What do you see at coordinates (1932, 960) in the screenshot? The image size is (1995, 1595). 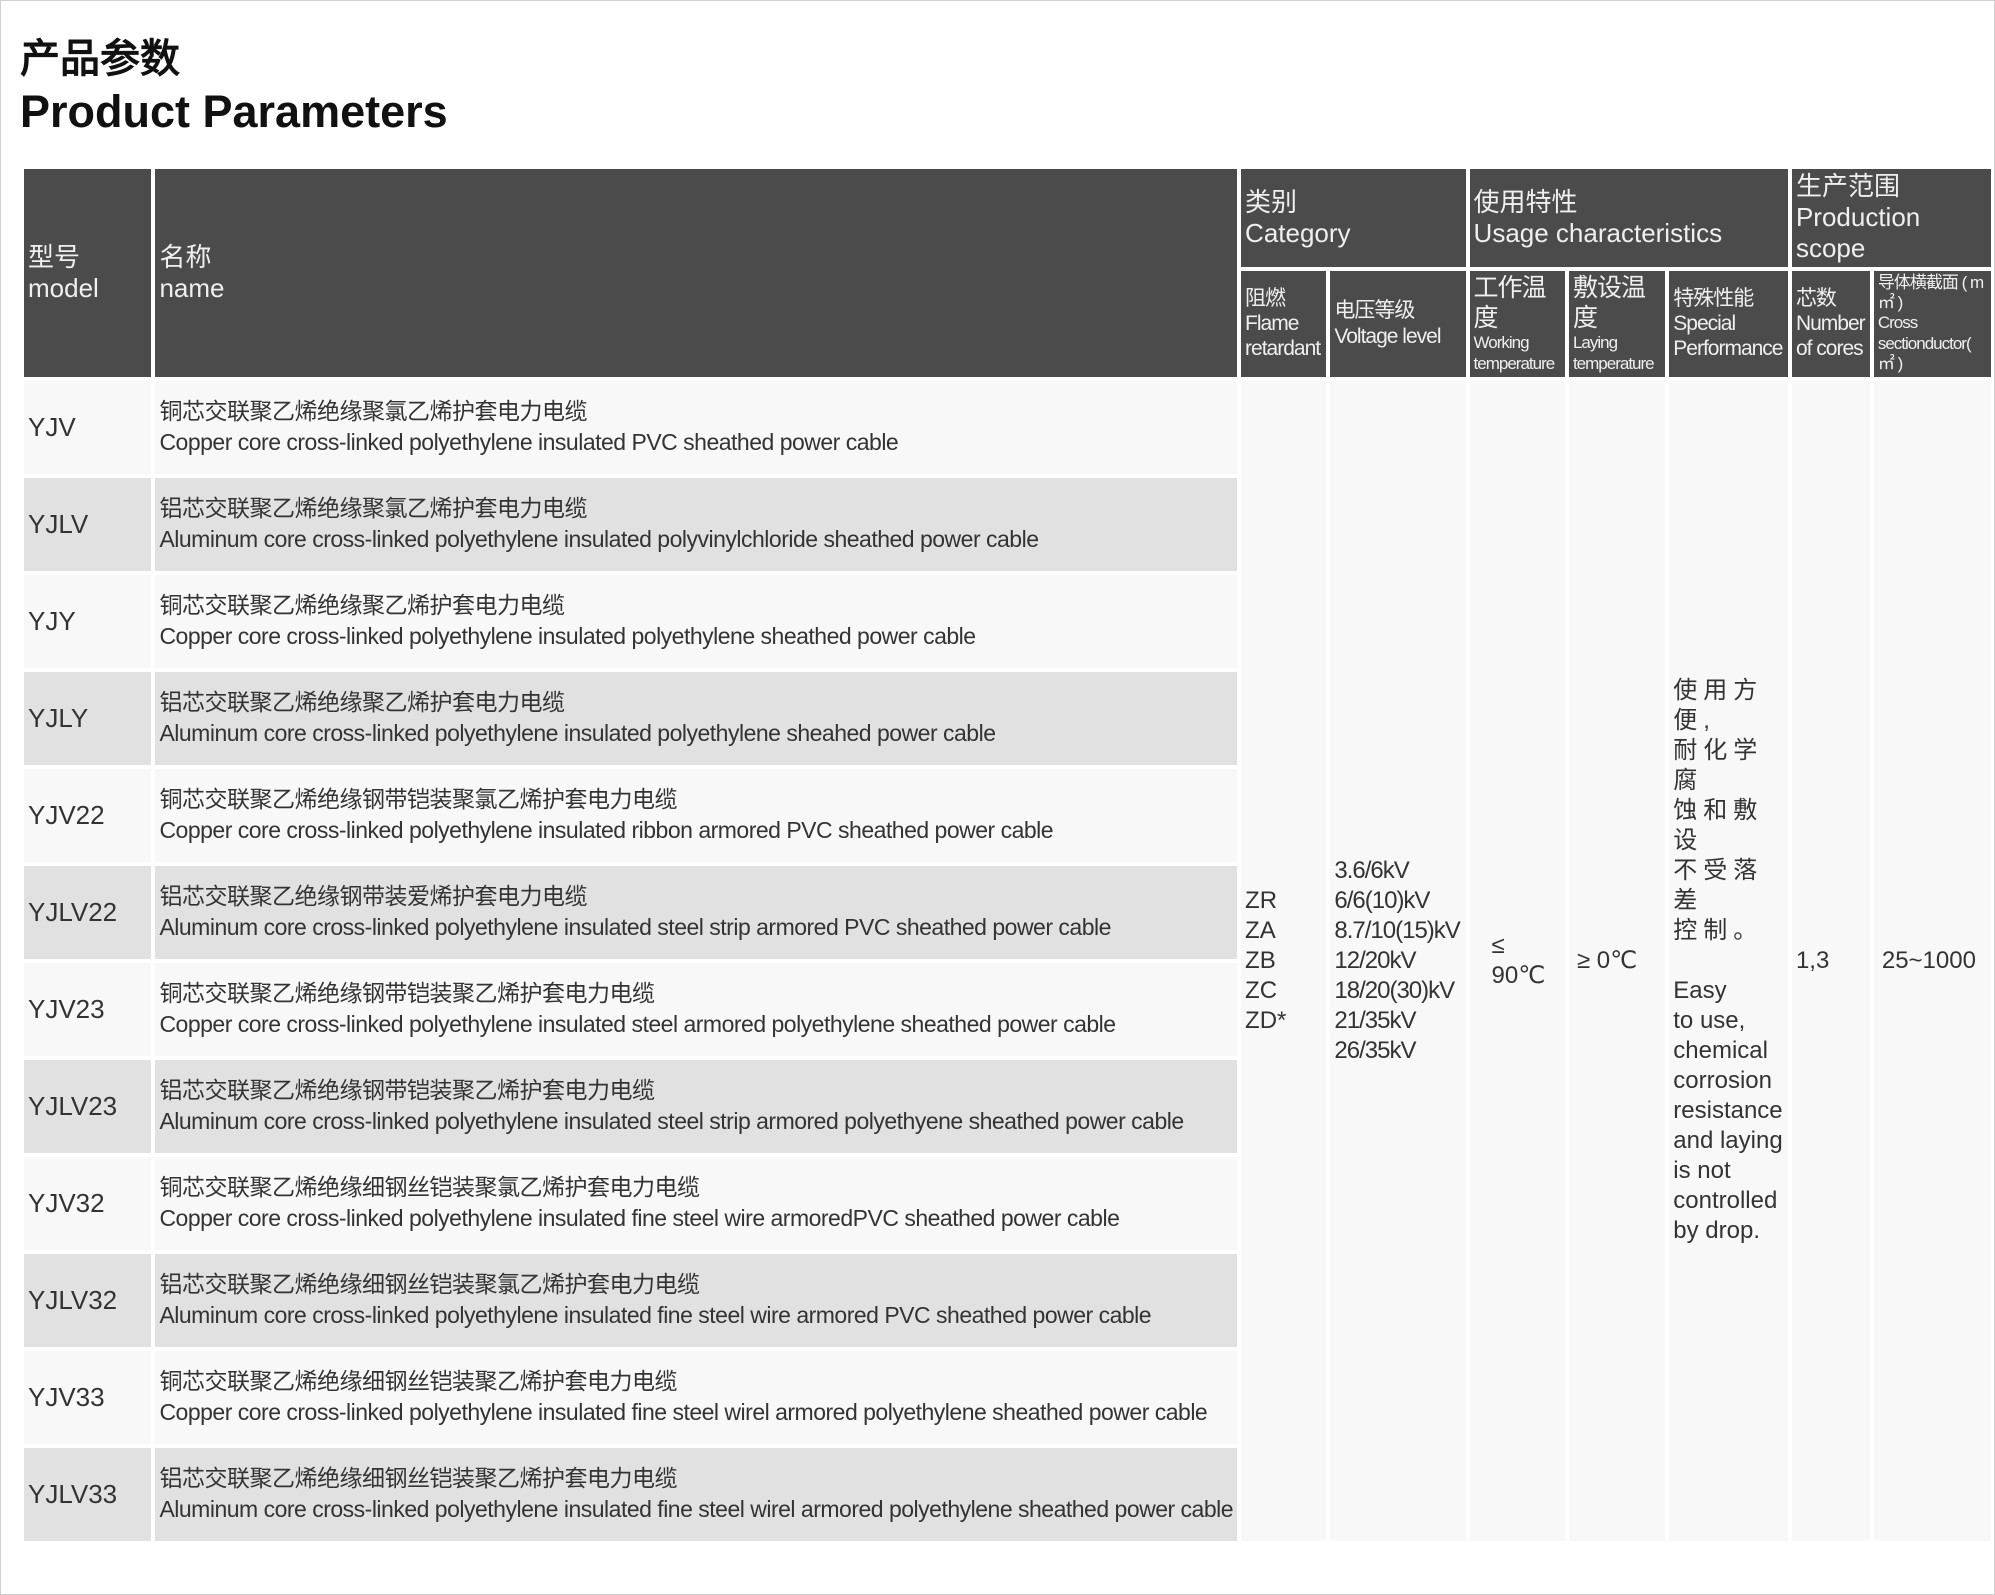 I see `cross-section-cell: 25~1000` at bounding box center [1932, 960].